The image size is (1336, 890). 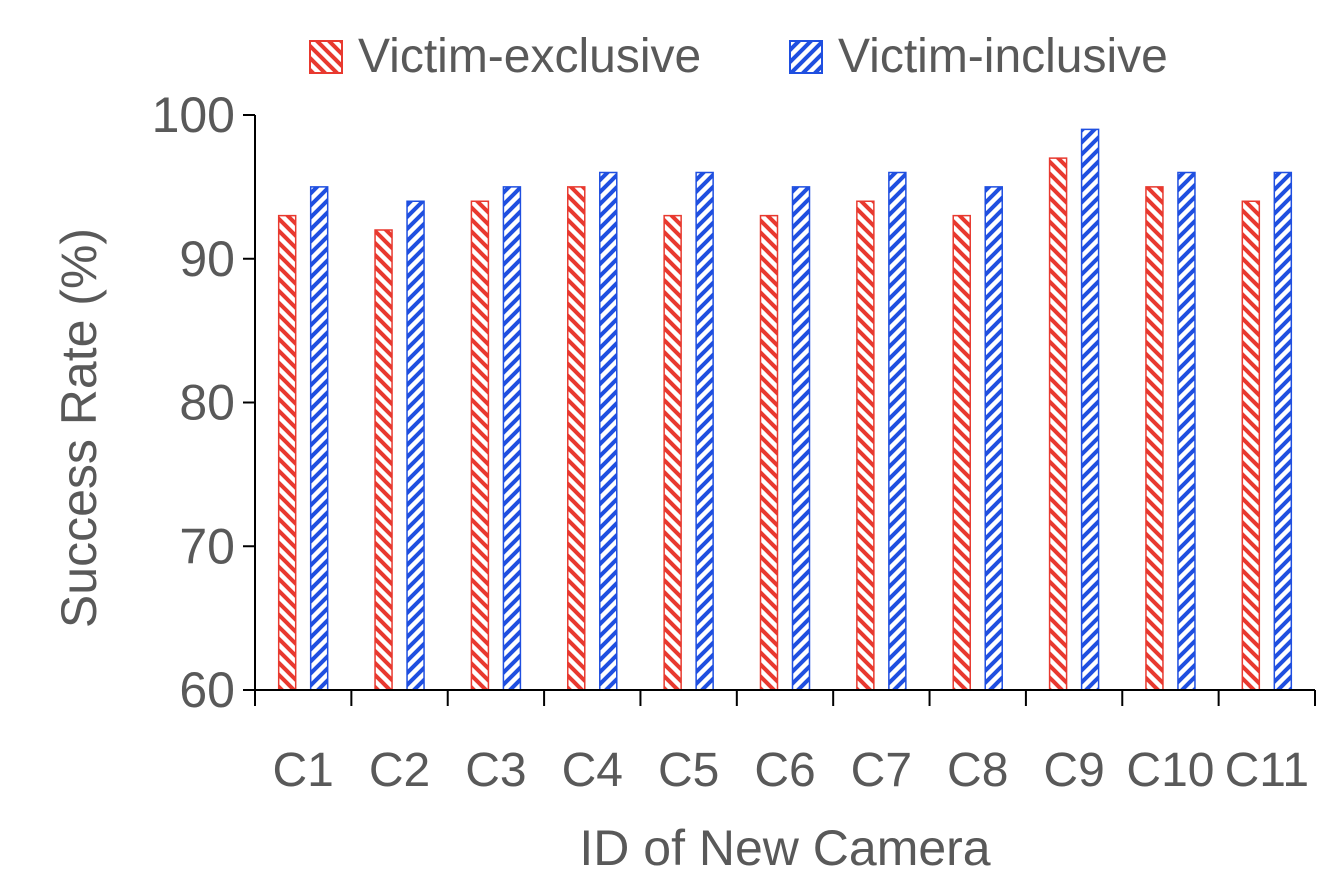 What do you see at coordinates (415, 445) in the screenshot?
I see `bar-victim-inclusive-c2` at bounding box center [415, 445].